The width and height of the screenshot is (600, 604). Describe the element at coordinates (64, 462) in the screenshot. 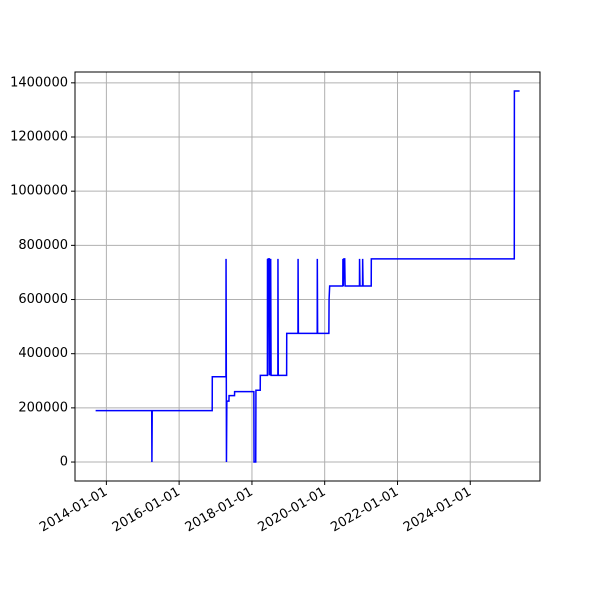

I see `y-tick-label: 0` at that location.